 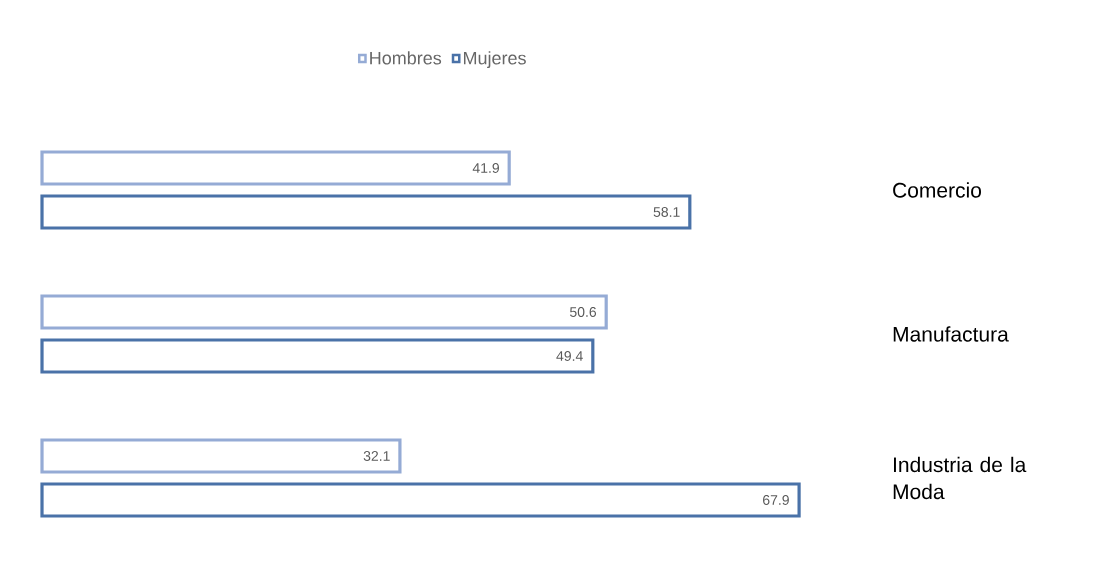 What do you see at coordinates (569, 356) in the screenshot?
I see `data-label: 49.4` at bounding box center [569, 356].